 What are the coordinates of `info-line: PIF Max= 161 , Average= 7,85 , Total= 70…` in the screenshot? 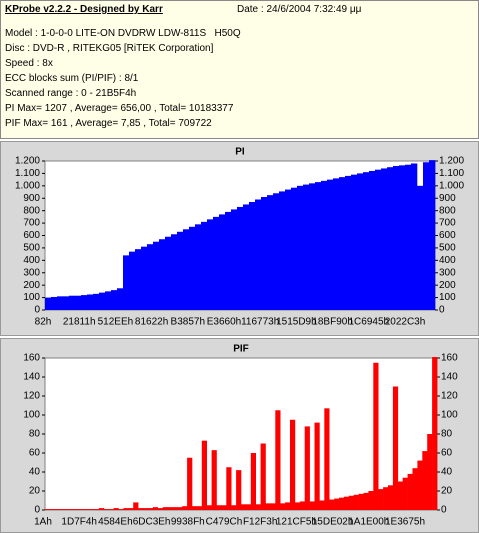 It's located at (108, 123).